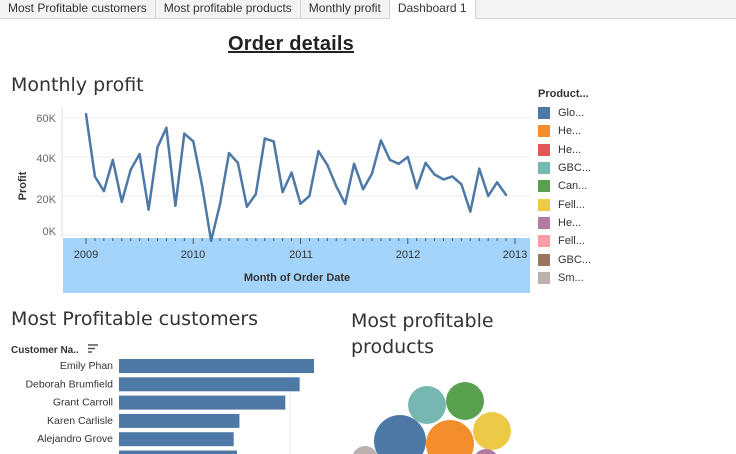  What do you see at coordinates (228, 9) in the screenshot?
I see `tab-most-profitable-products: Most profitable products` at bounding box center [228, 9].